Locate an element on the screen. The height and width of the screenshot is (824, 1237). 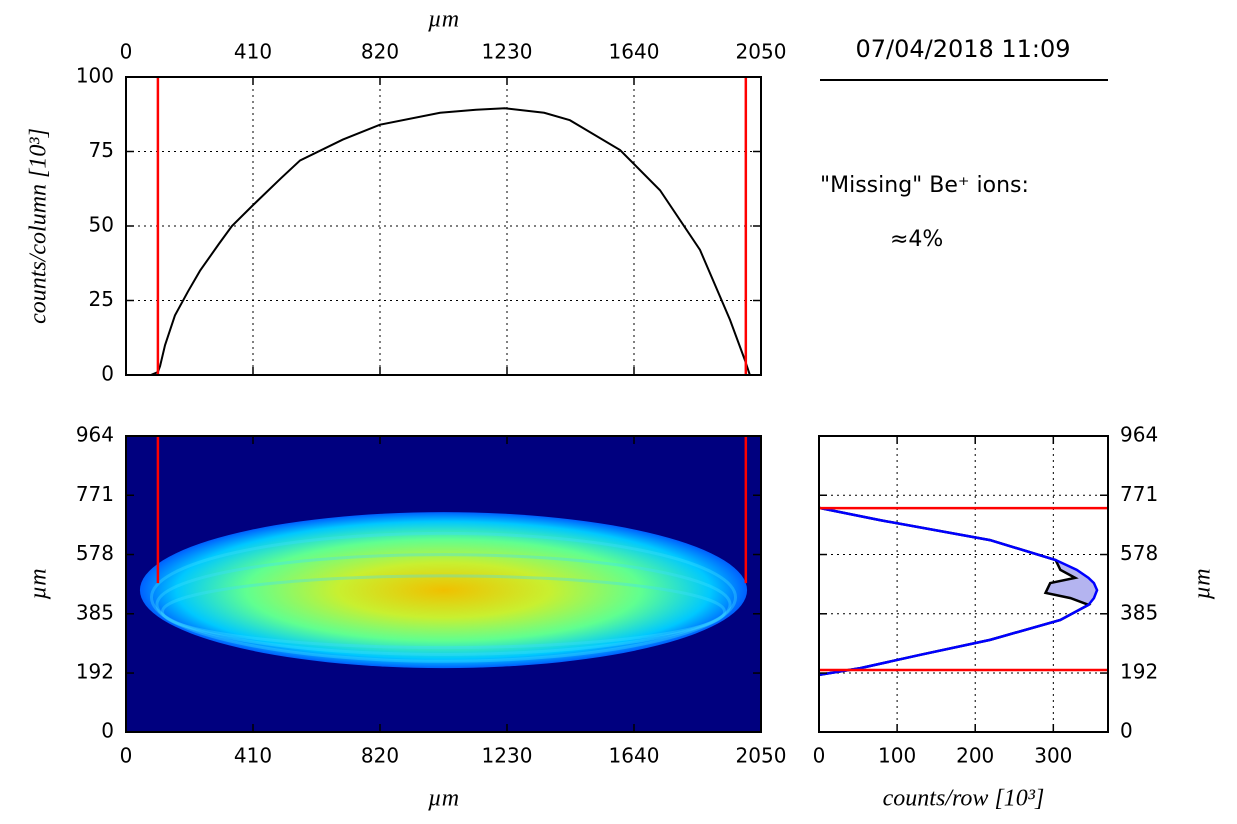
x-axis-label: counts/row [10³] is located at coordinates (964, 799).